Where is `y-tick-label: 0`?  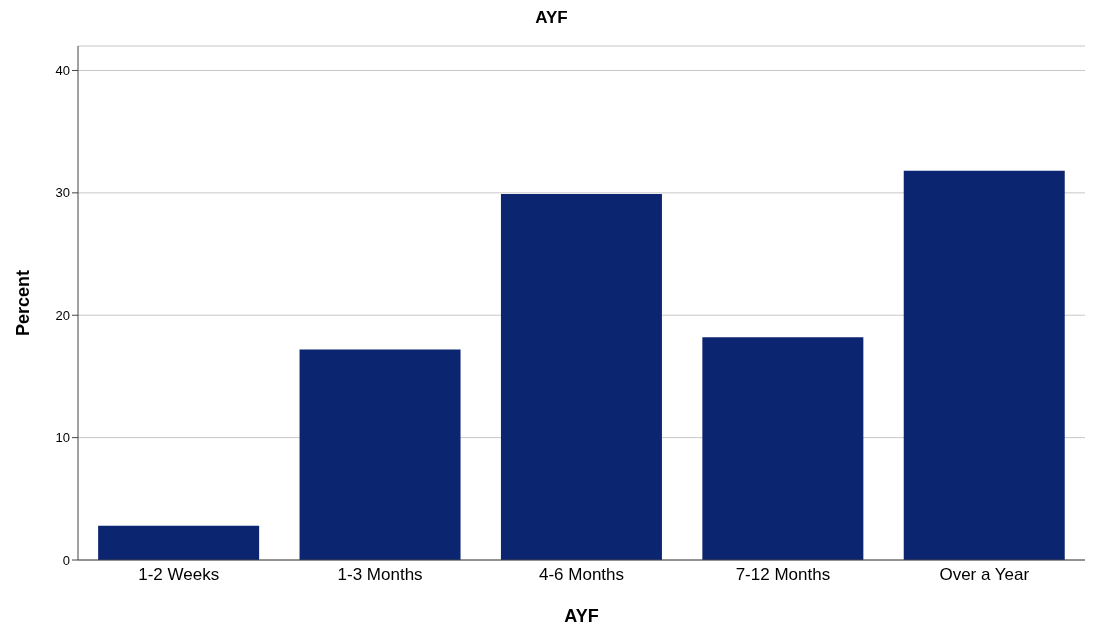 y-tick-label: 0 is located at coordinates (66, 560).